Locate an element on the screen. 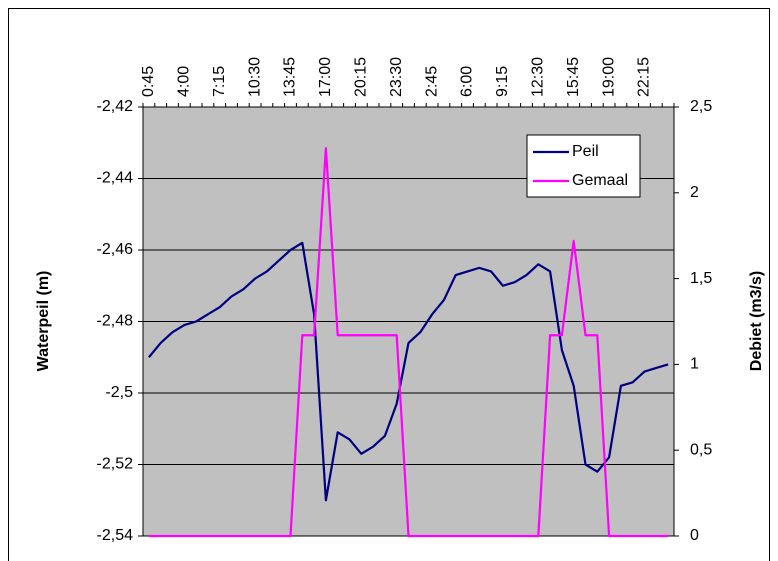 The height and width of the screenshot is (561, 778). y-tick-label: -2,5 is located at coordinates (119, 392).